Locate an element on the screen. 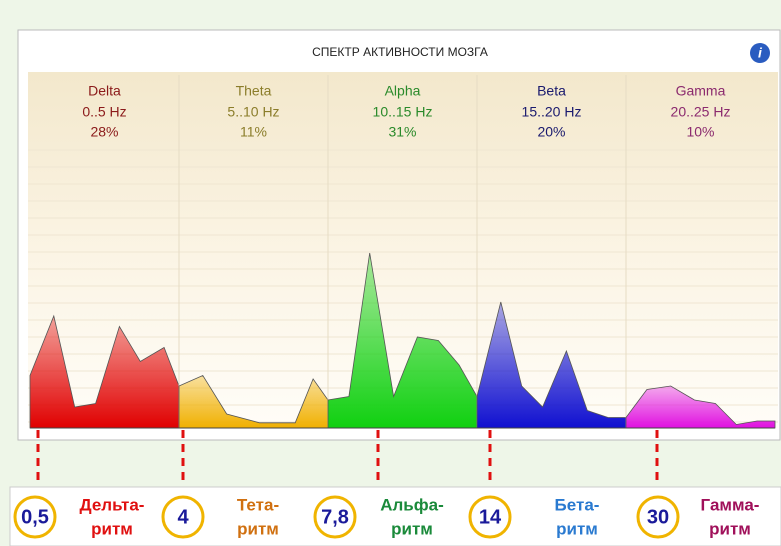  marker-label: 7,8 is located at coordinates (335, 517).